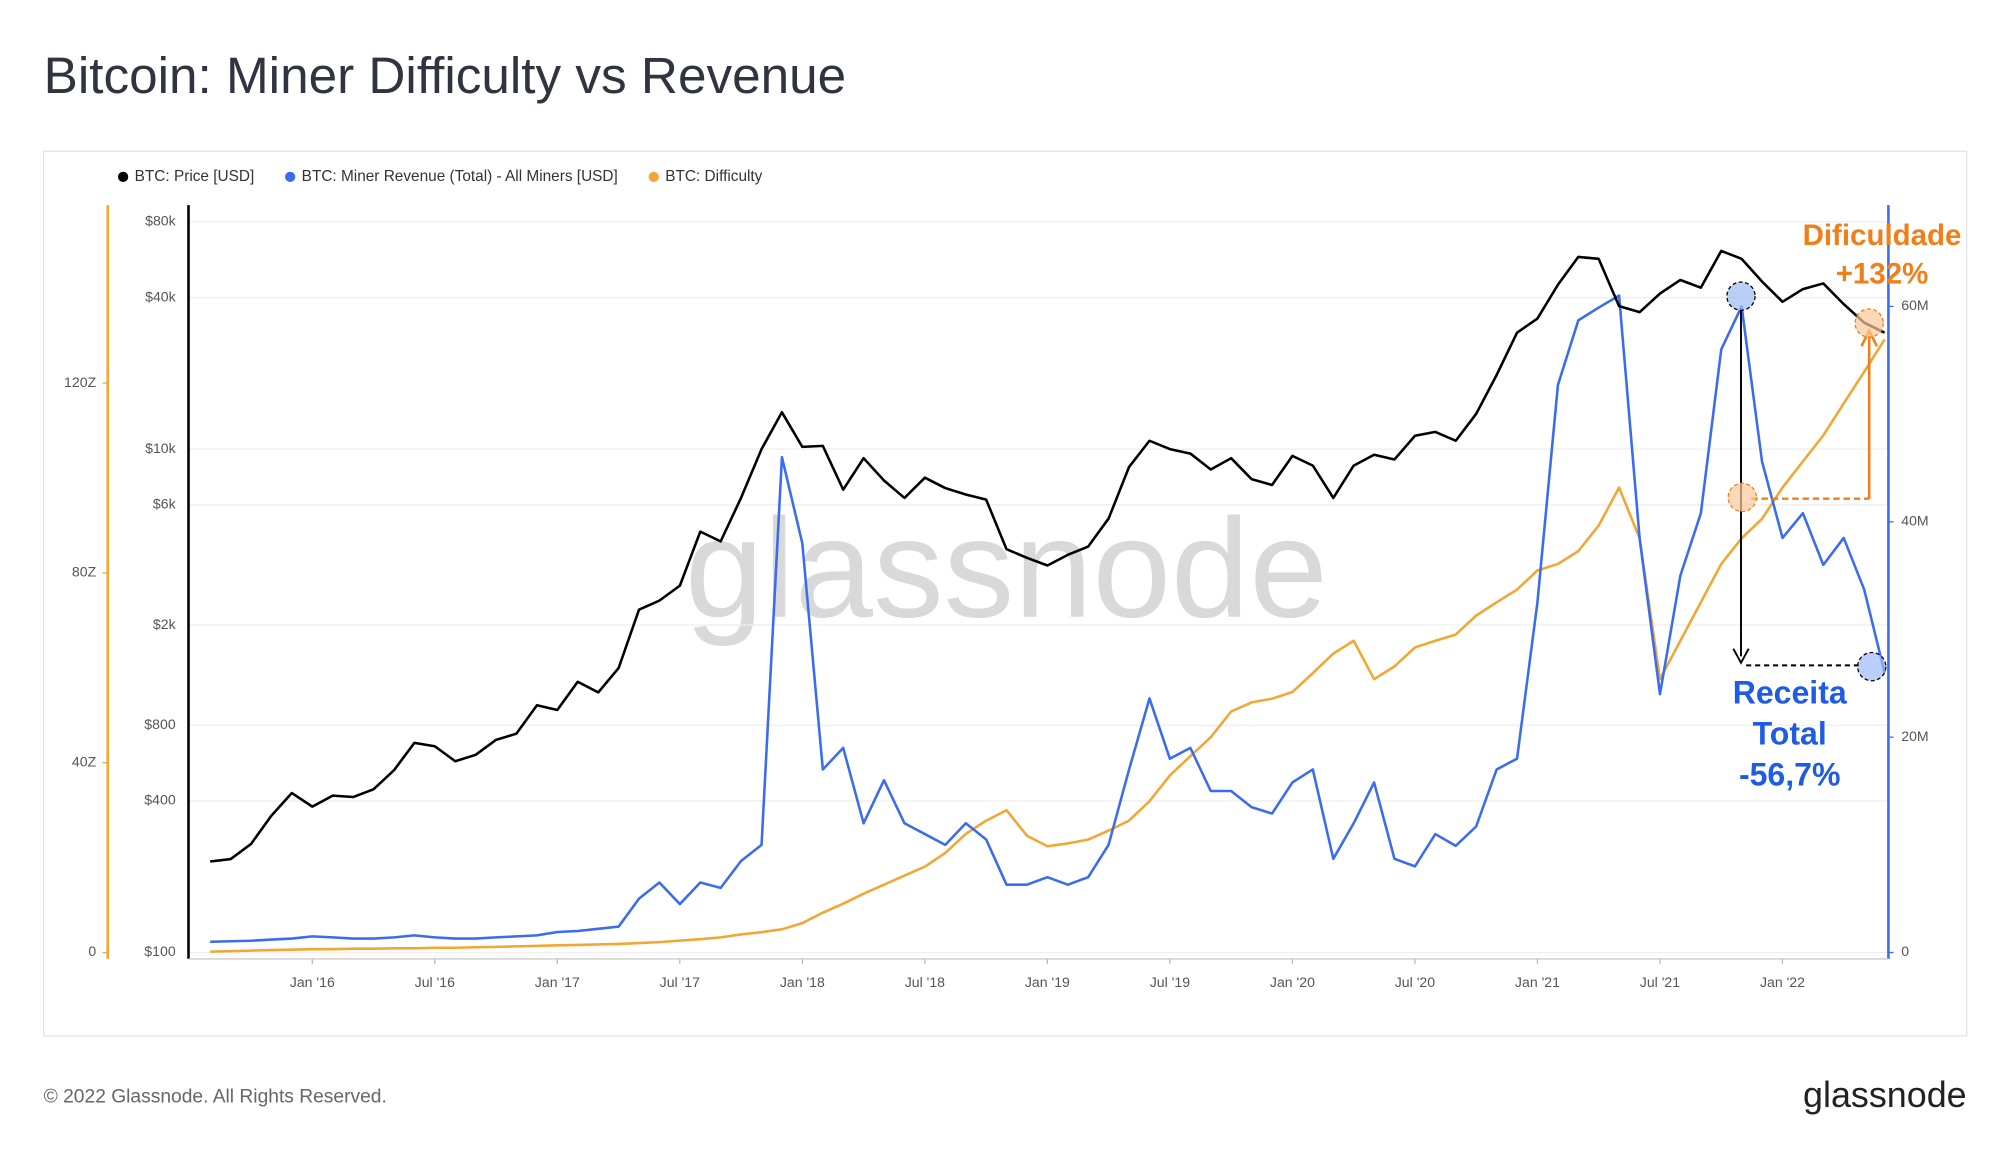  Describe the element at coordinates (160, 951) in the screenshot. I see `y-tick-label: $100` at that location.